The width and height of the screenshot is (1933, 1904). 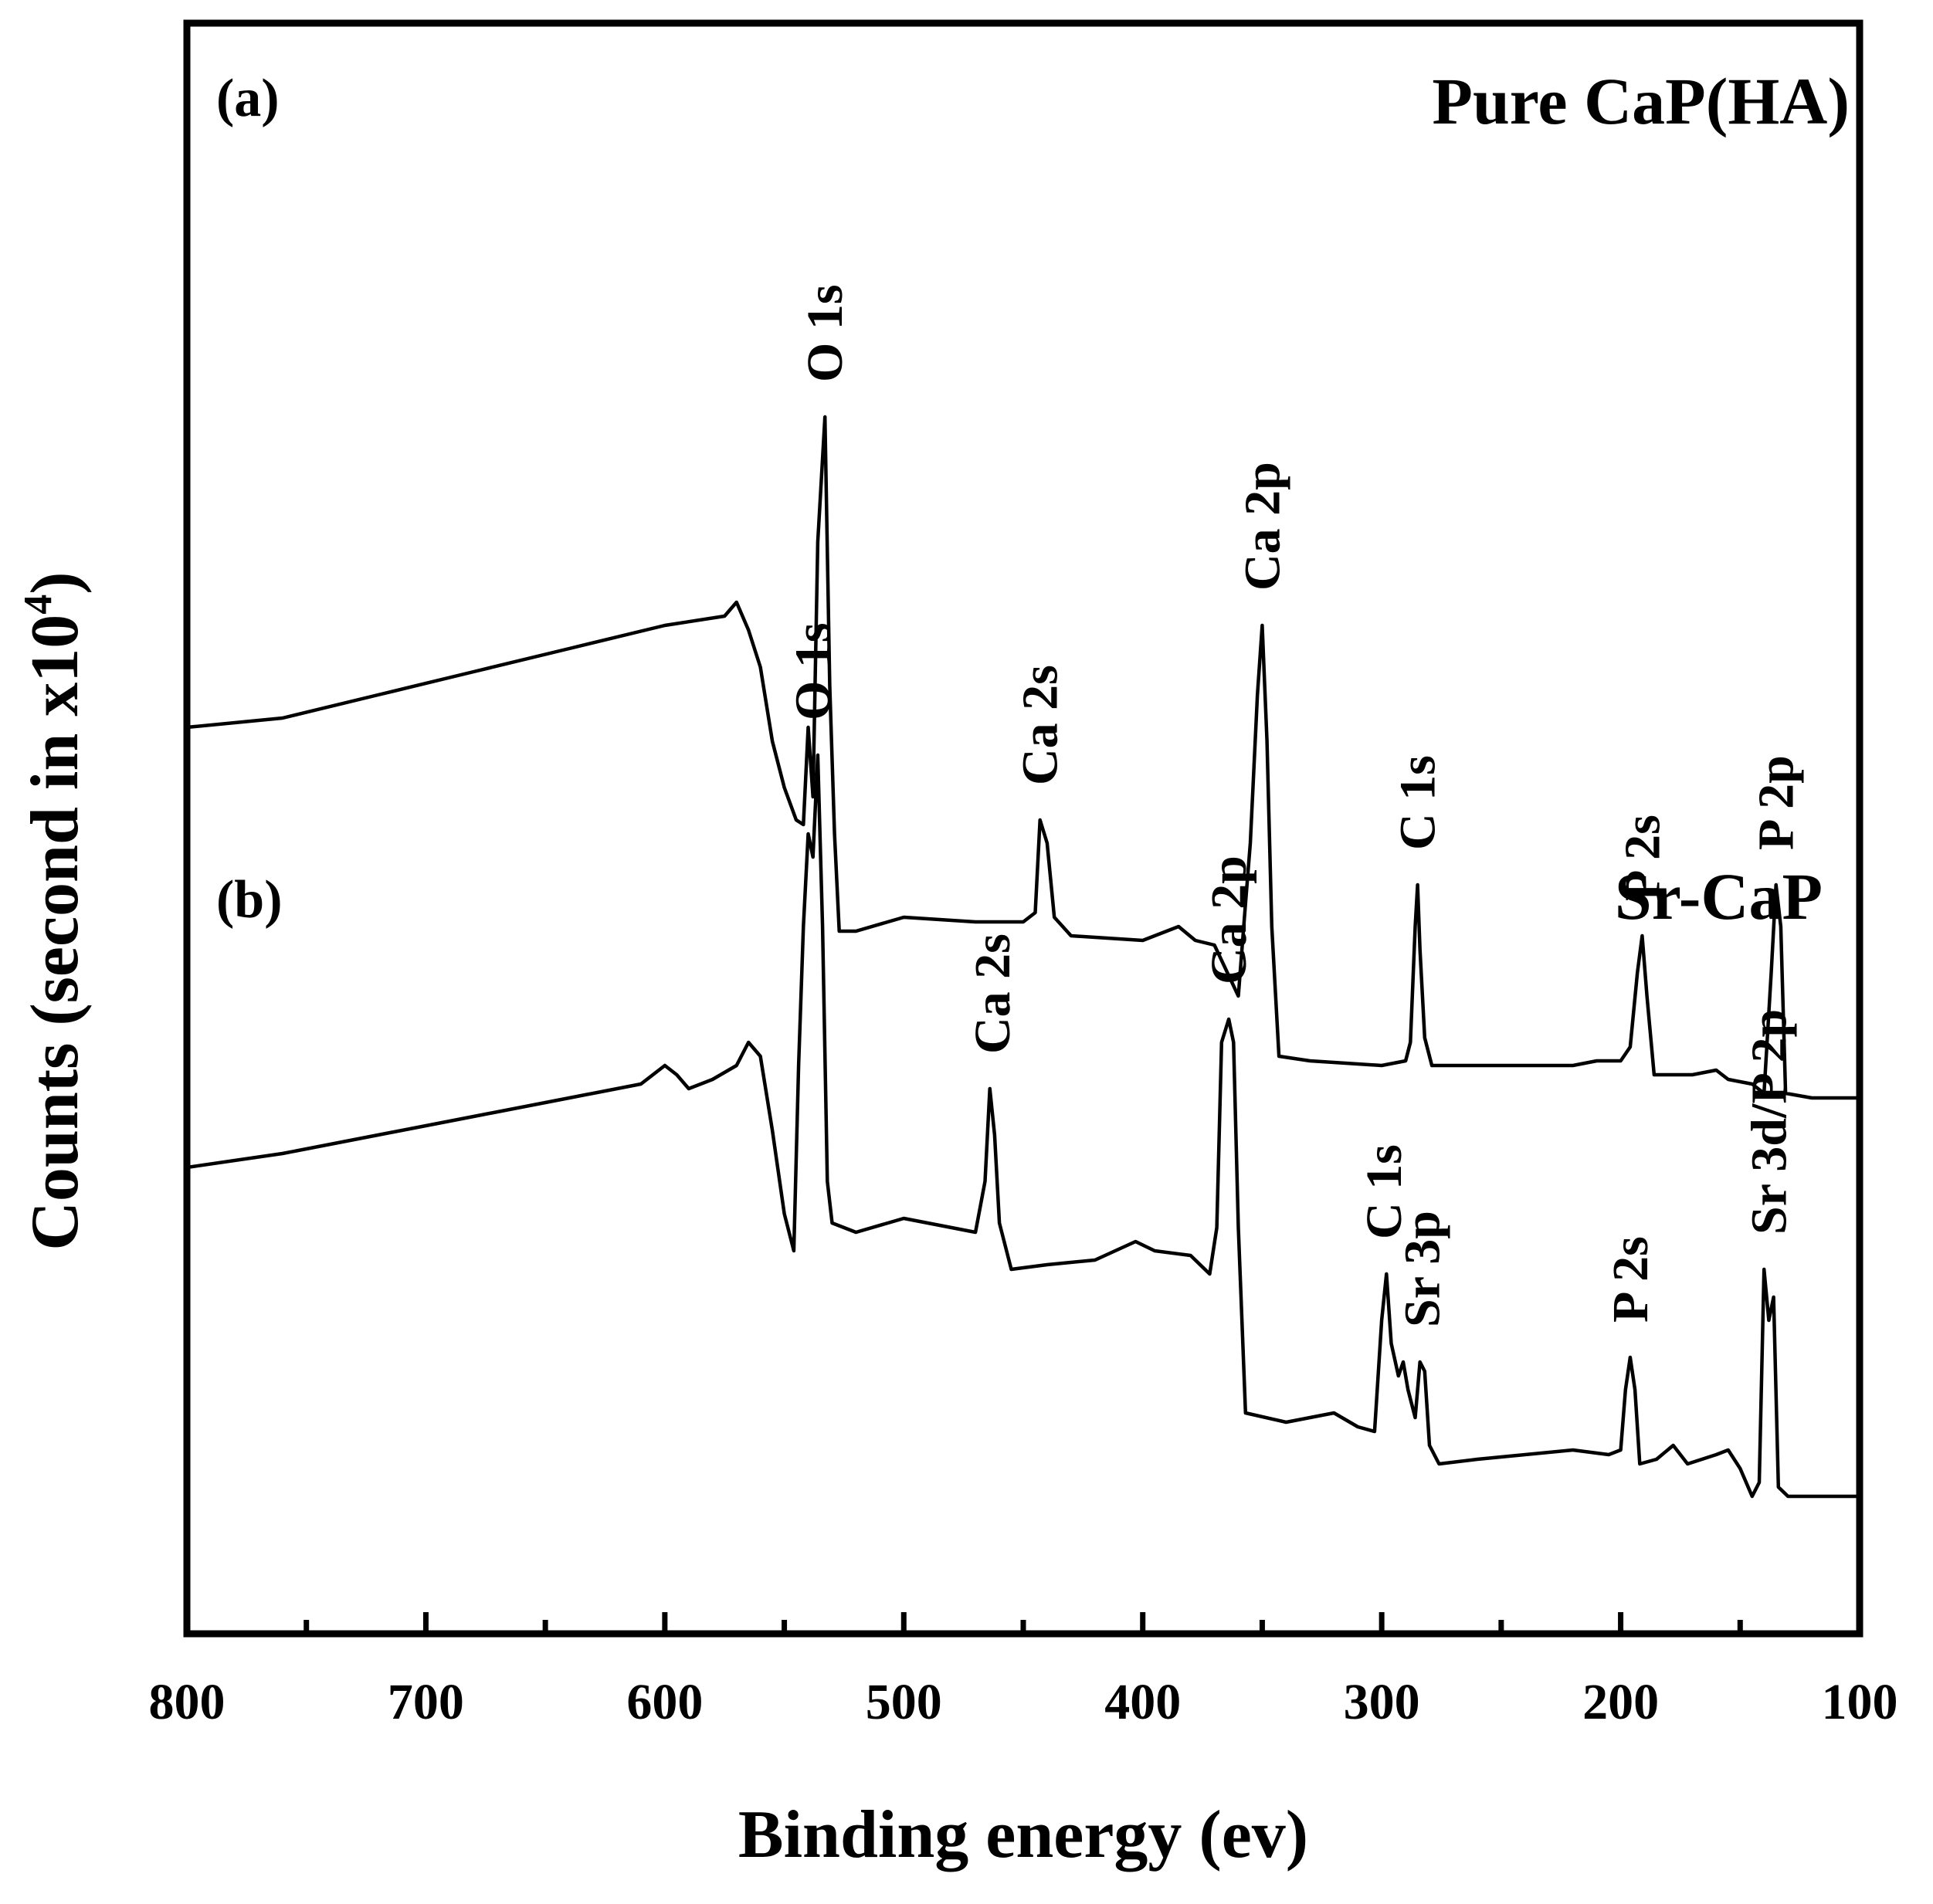 What do you see at coordinates (1719, 896) in the screenshot?
I see `panel-b-title: Sr-CaP` at bounding box center [1719, 896].